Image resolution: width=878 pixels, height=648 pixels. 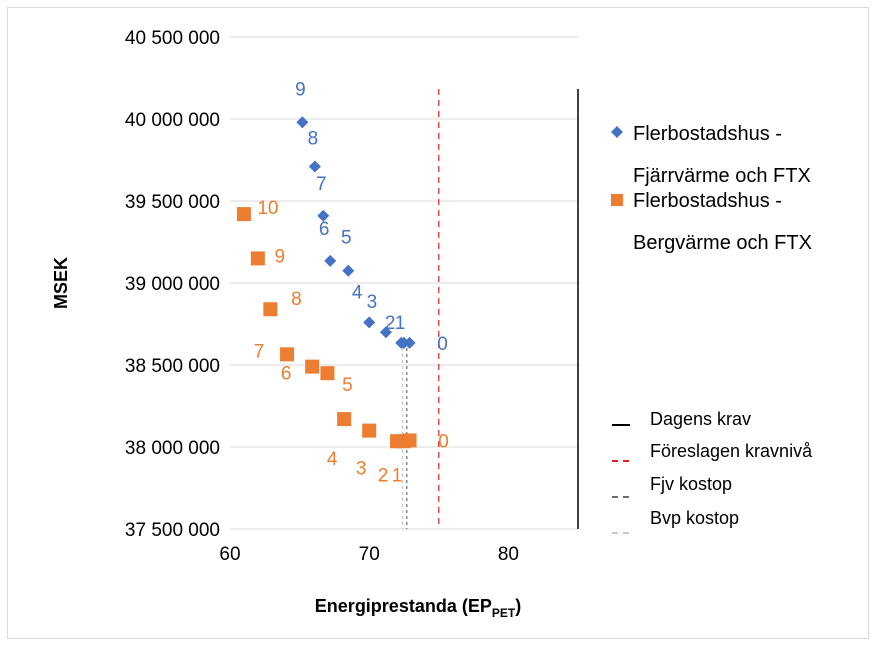 I want to click on y-tick-label: 38 000 000, so click(x=172, y=448).